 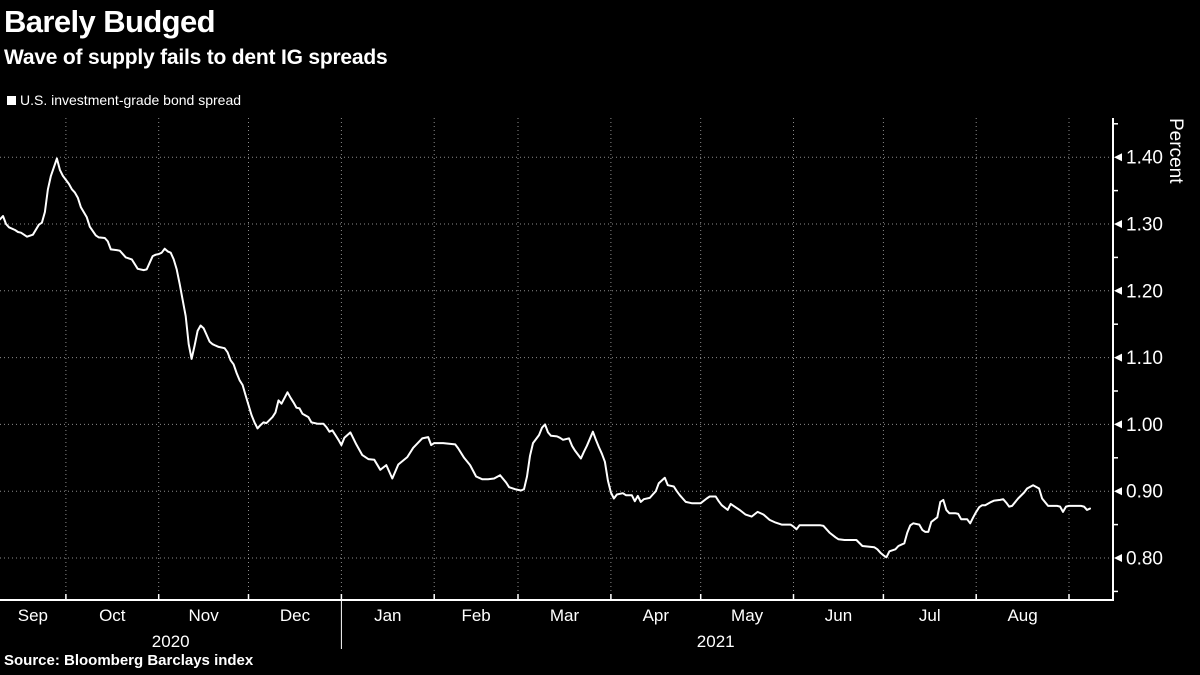 I want to click on month-label: Apr, so click(x=656, y=615).